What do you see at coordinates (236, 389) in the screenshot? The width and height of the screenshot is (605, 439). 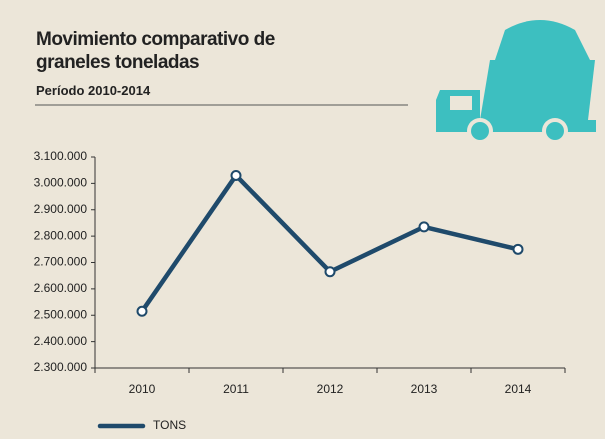 I see `x-tick-label: 2011` at bounding box center [236, 389].